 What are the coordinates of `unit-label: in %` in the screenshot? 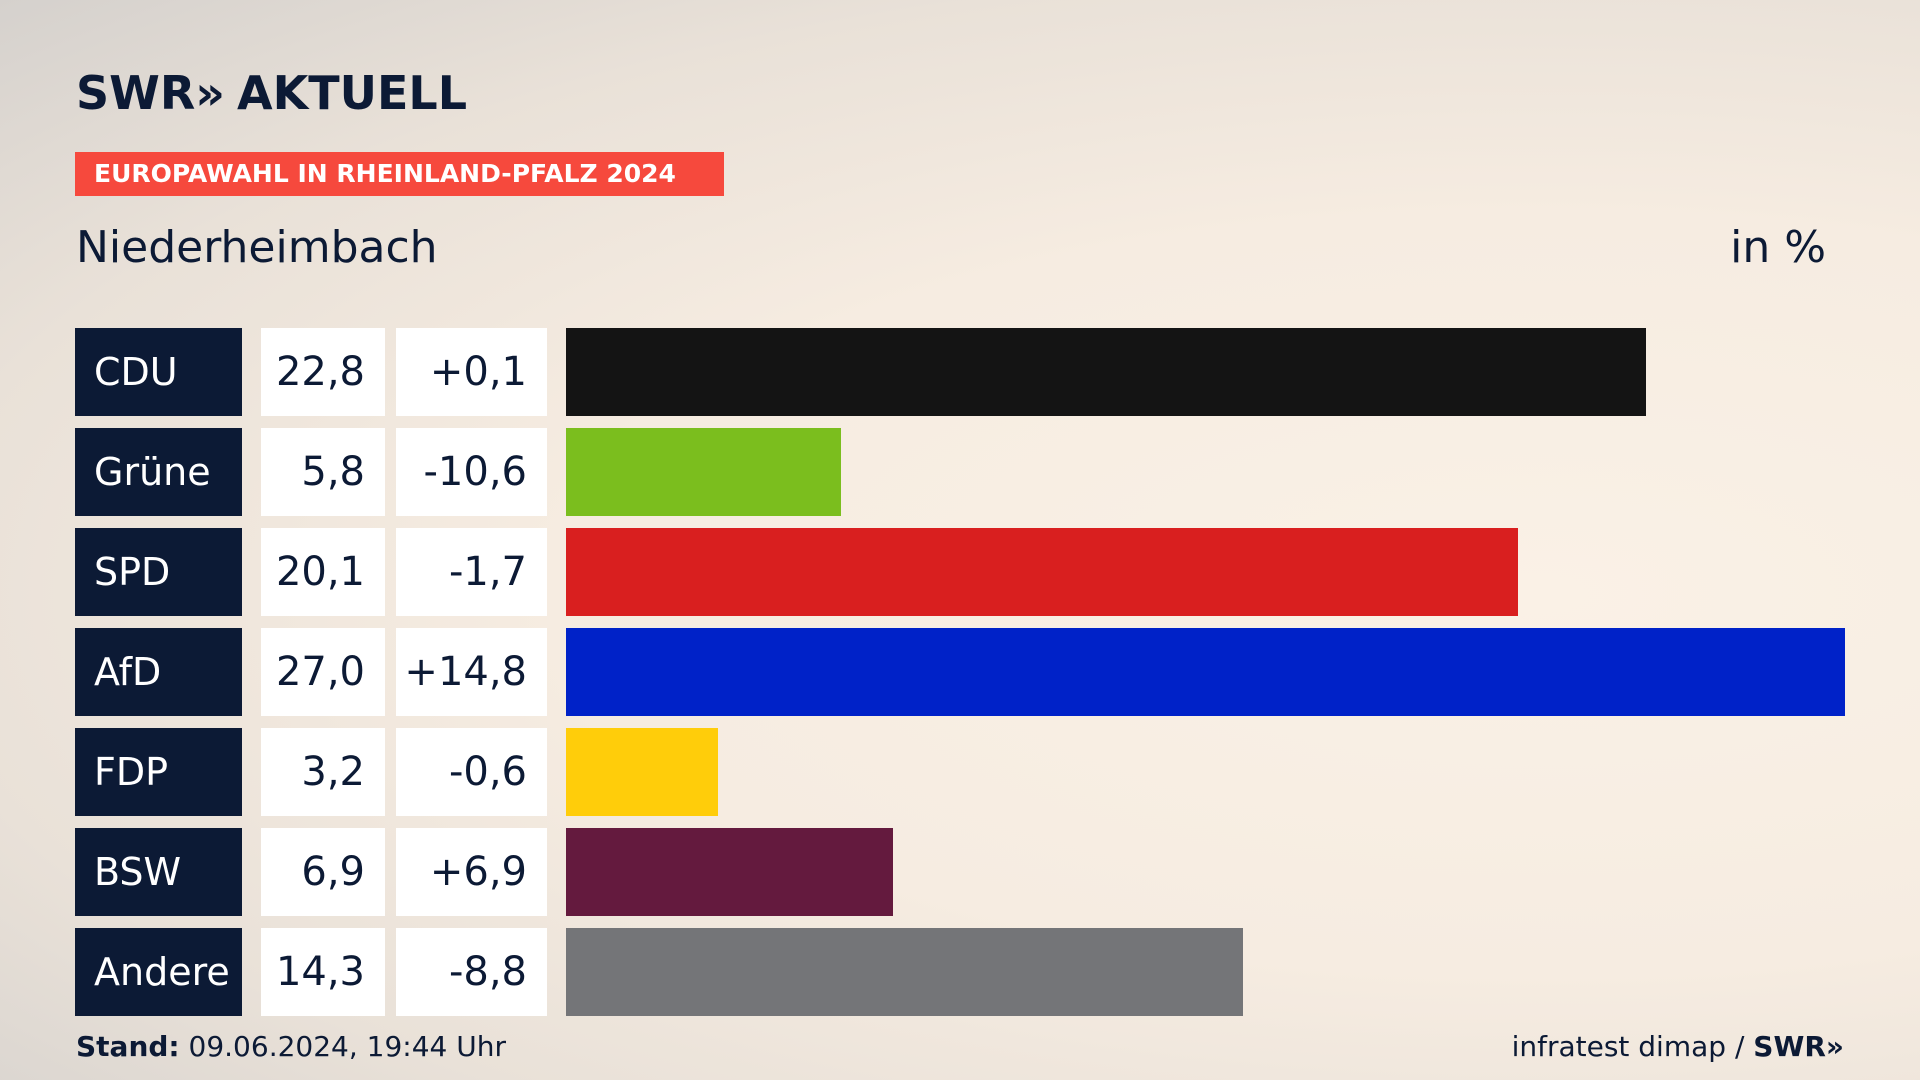 It's located at (1778, 247).